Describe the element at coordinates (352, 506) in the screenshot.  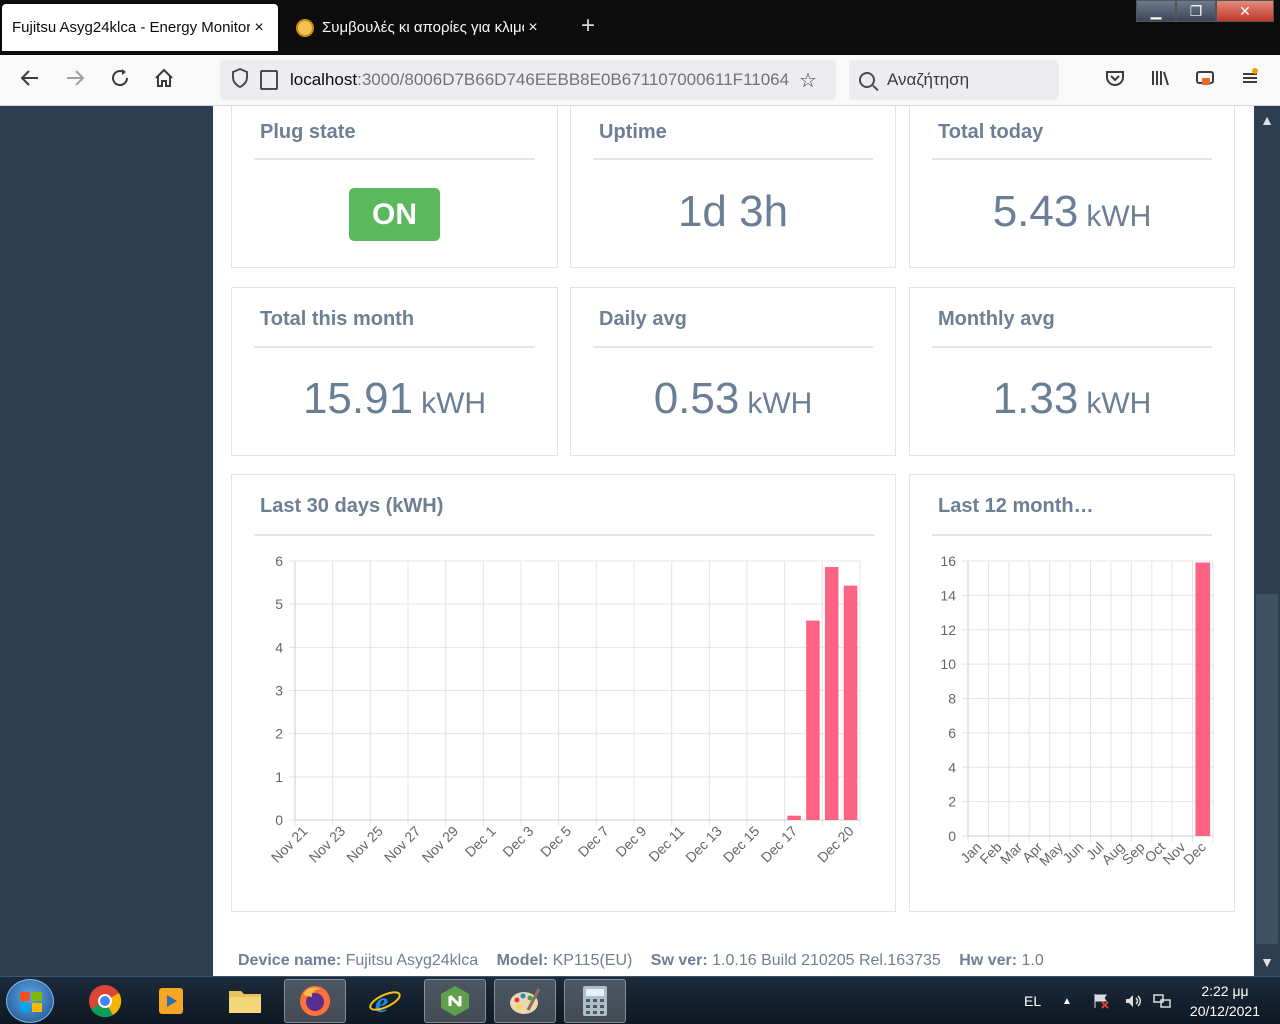
I see `card-title: Last 30 days (kWH)` at that location.